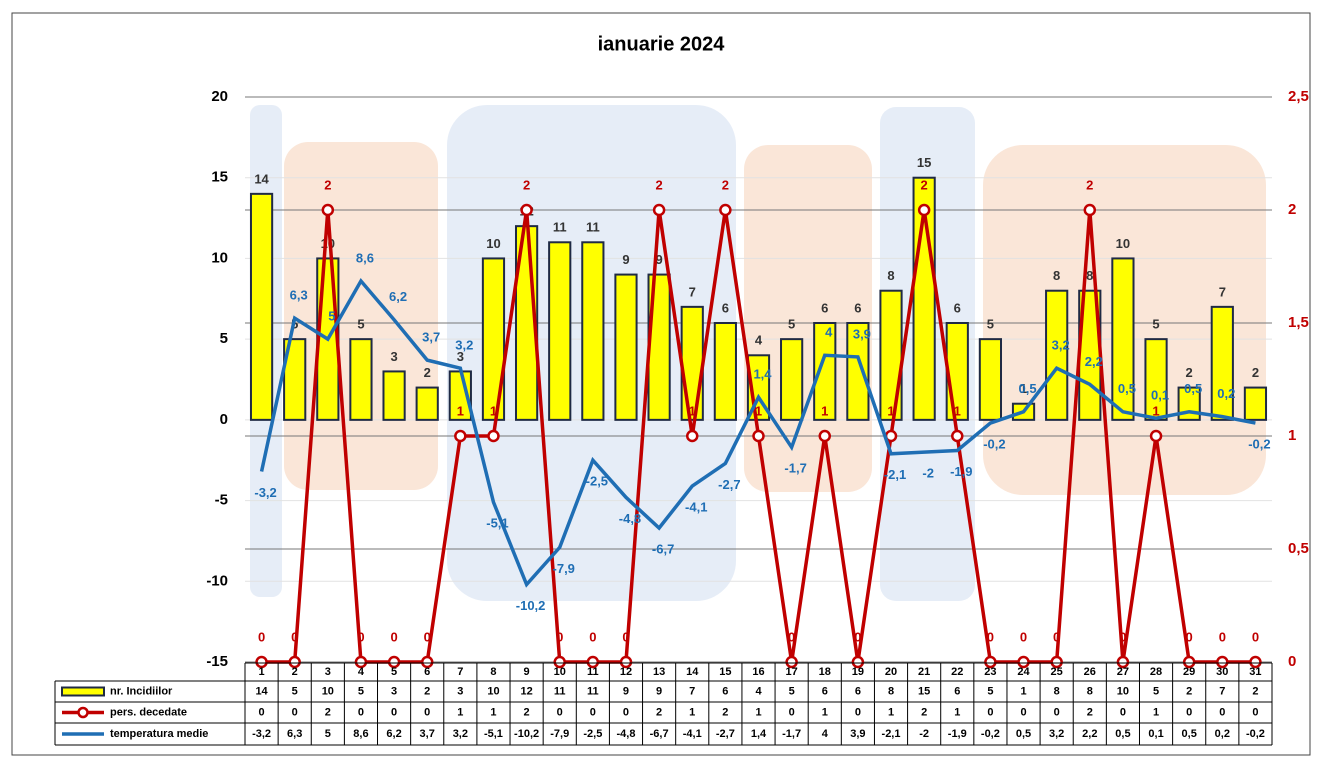  I want to click on bar-label: 3, so click(460, 356).